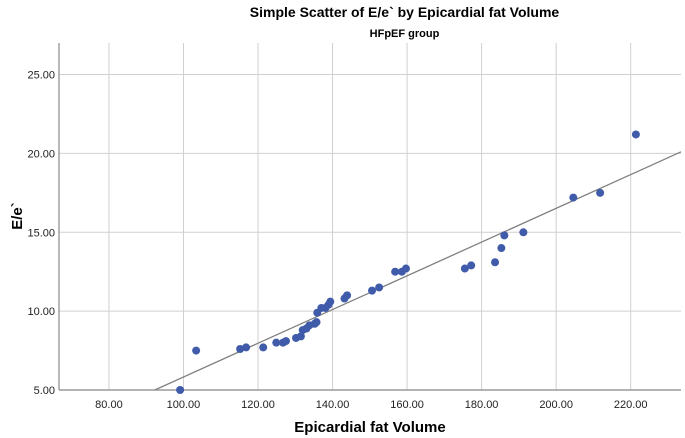  Describe the element at coordinates (258, 405) in the screenshot. I see `x-tick-label: 120.00` at that location.